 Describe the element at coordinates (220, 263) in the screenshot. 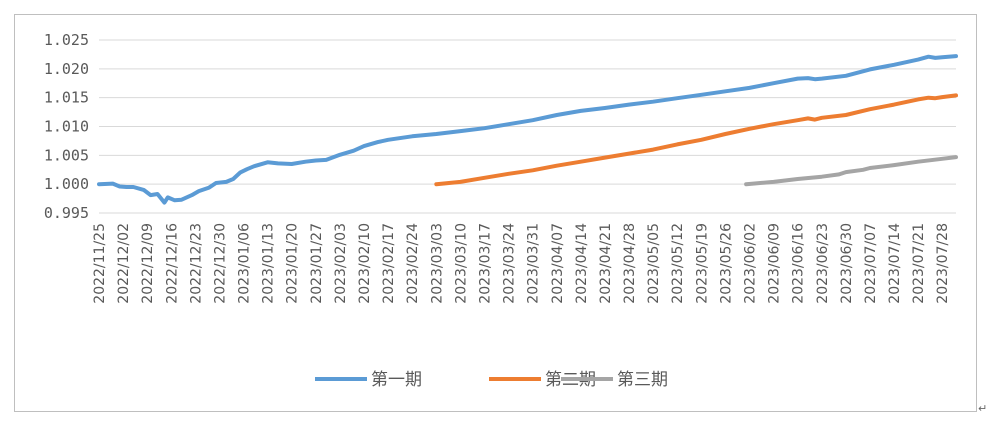

I see `x-tick-label: 2022/12/30` at that location.